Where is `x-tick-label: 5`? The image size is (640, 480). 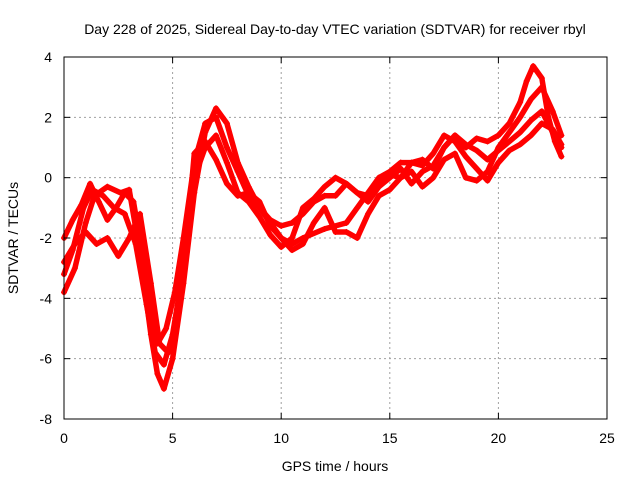 x-tick-label: 5 is located at coordinates (173, 438).